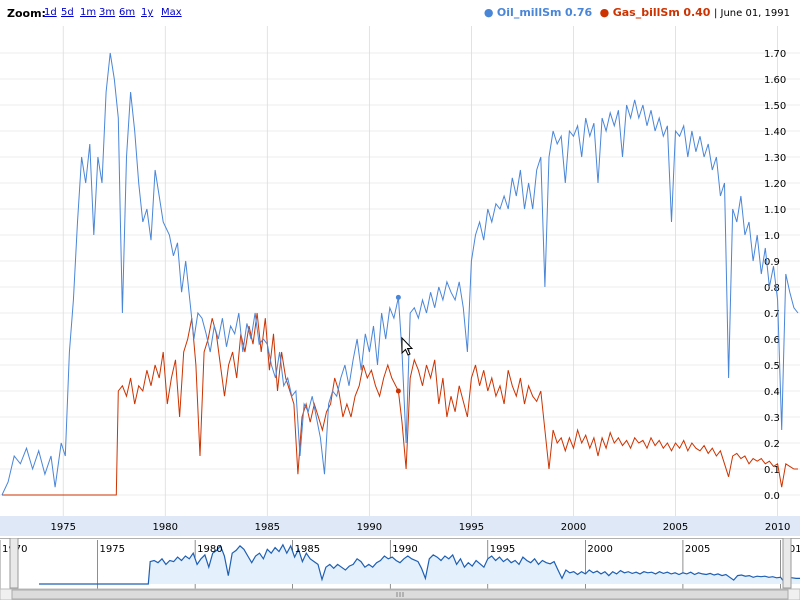 Image resolution: width=800 pixels, height=600 pixels. I want to click on zoom-1m-button: 1m, so click(88, 12).